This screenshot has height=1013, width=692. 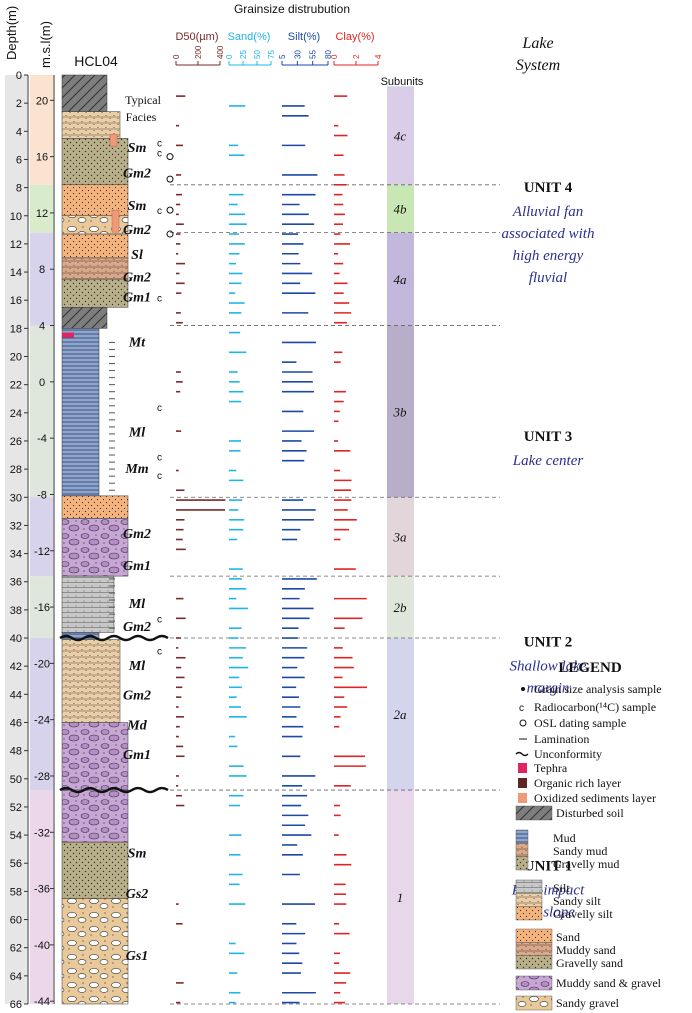 What do you see at coordinates (537, 43) in the screenshot?
I see `lake-system-line1: Lake` at bounding box center [537, 43].